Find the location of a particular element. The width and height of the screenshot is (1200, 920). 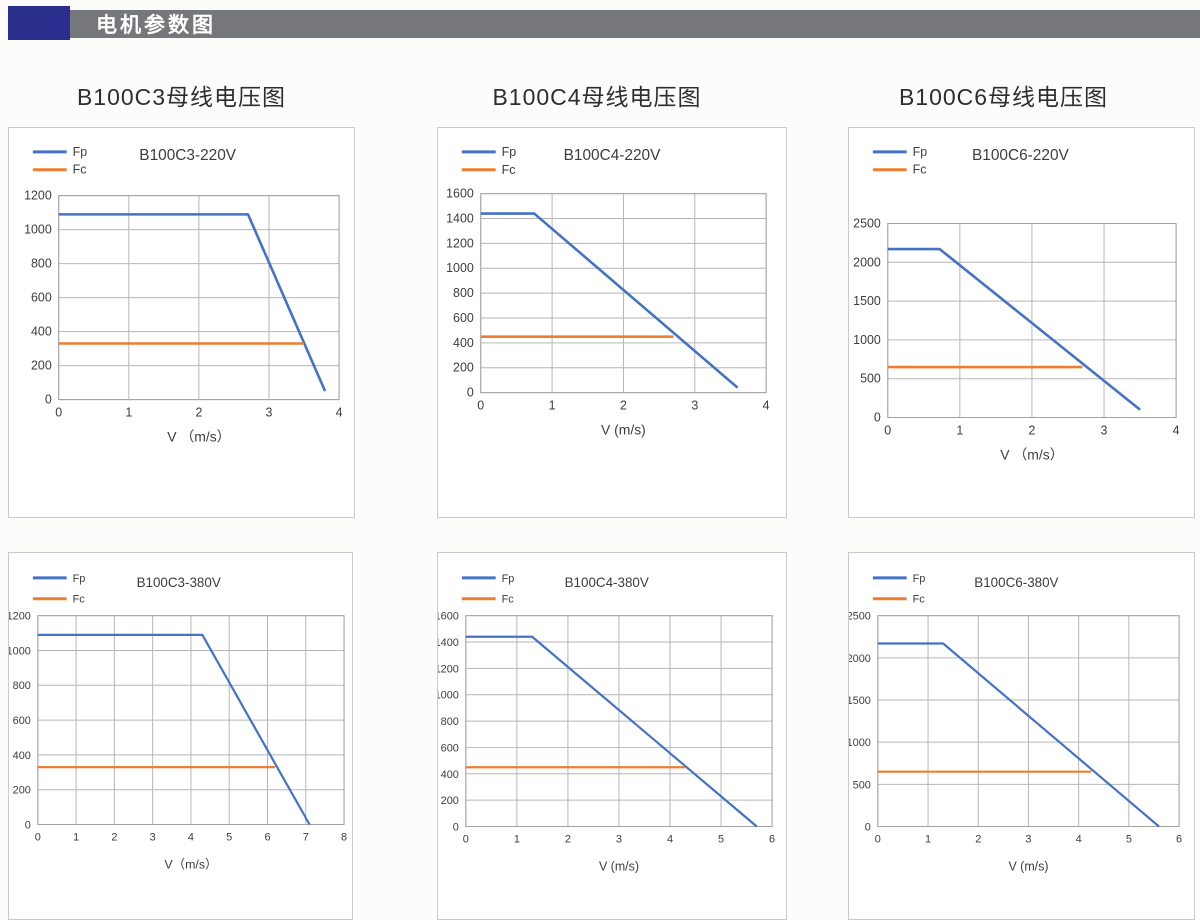

x-axis-title: V（m/s） is located at coordinates (190, 864).